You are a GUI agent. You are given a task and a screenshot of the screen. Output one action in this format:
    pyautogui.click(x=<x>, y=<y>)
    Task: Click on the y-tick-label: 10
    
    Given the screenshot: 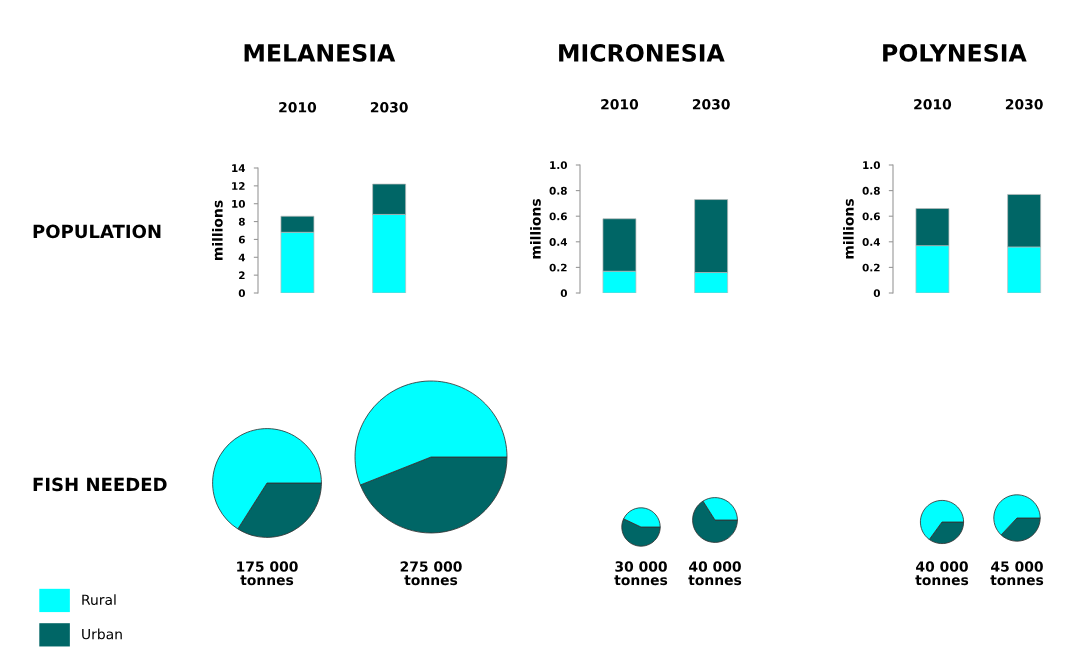 What is the action you would take?
    pyautogui.click(x=238, y=203)
    